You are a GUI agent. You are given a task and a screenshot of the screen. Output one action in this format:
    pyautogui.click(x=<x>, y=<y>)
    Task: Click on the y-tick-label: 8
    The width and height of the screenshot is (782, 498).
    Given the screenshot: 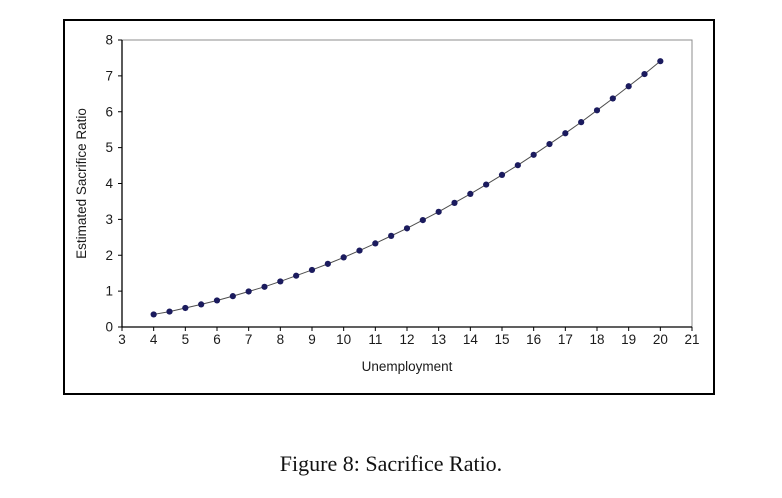 What is the action you would take?
    pyautogui.click(x=109, y=40)
    